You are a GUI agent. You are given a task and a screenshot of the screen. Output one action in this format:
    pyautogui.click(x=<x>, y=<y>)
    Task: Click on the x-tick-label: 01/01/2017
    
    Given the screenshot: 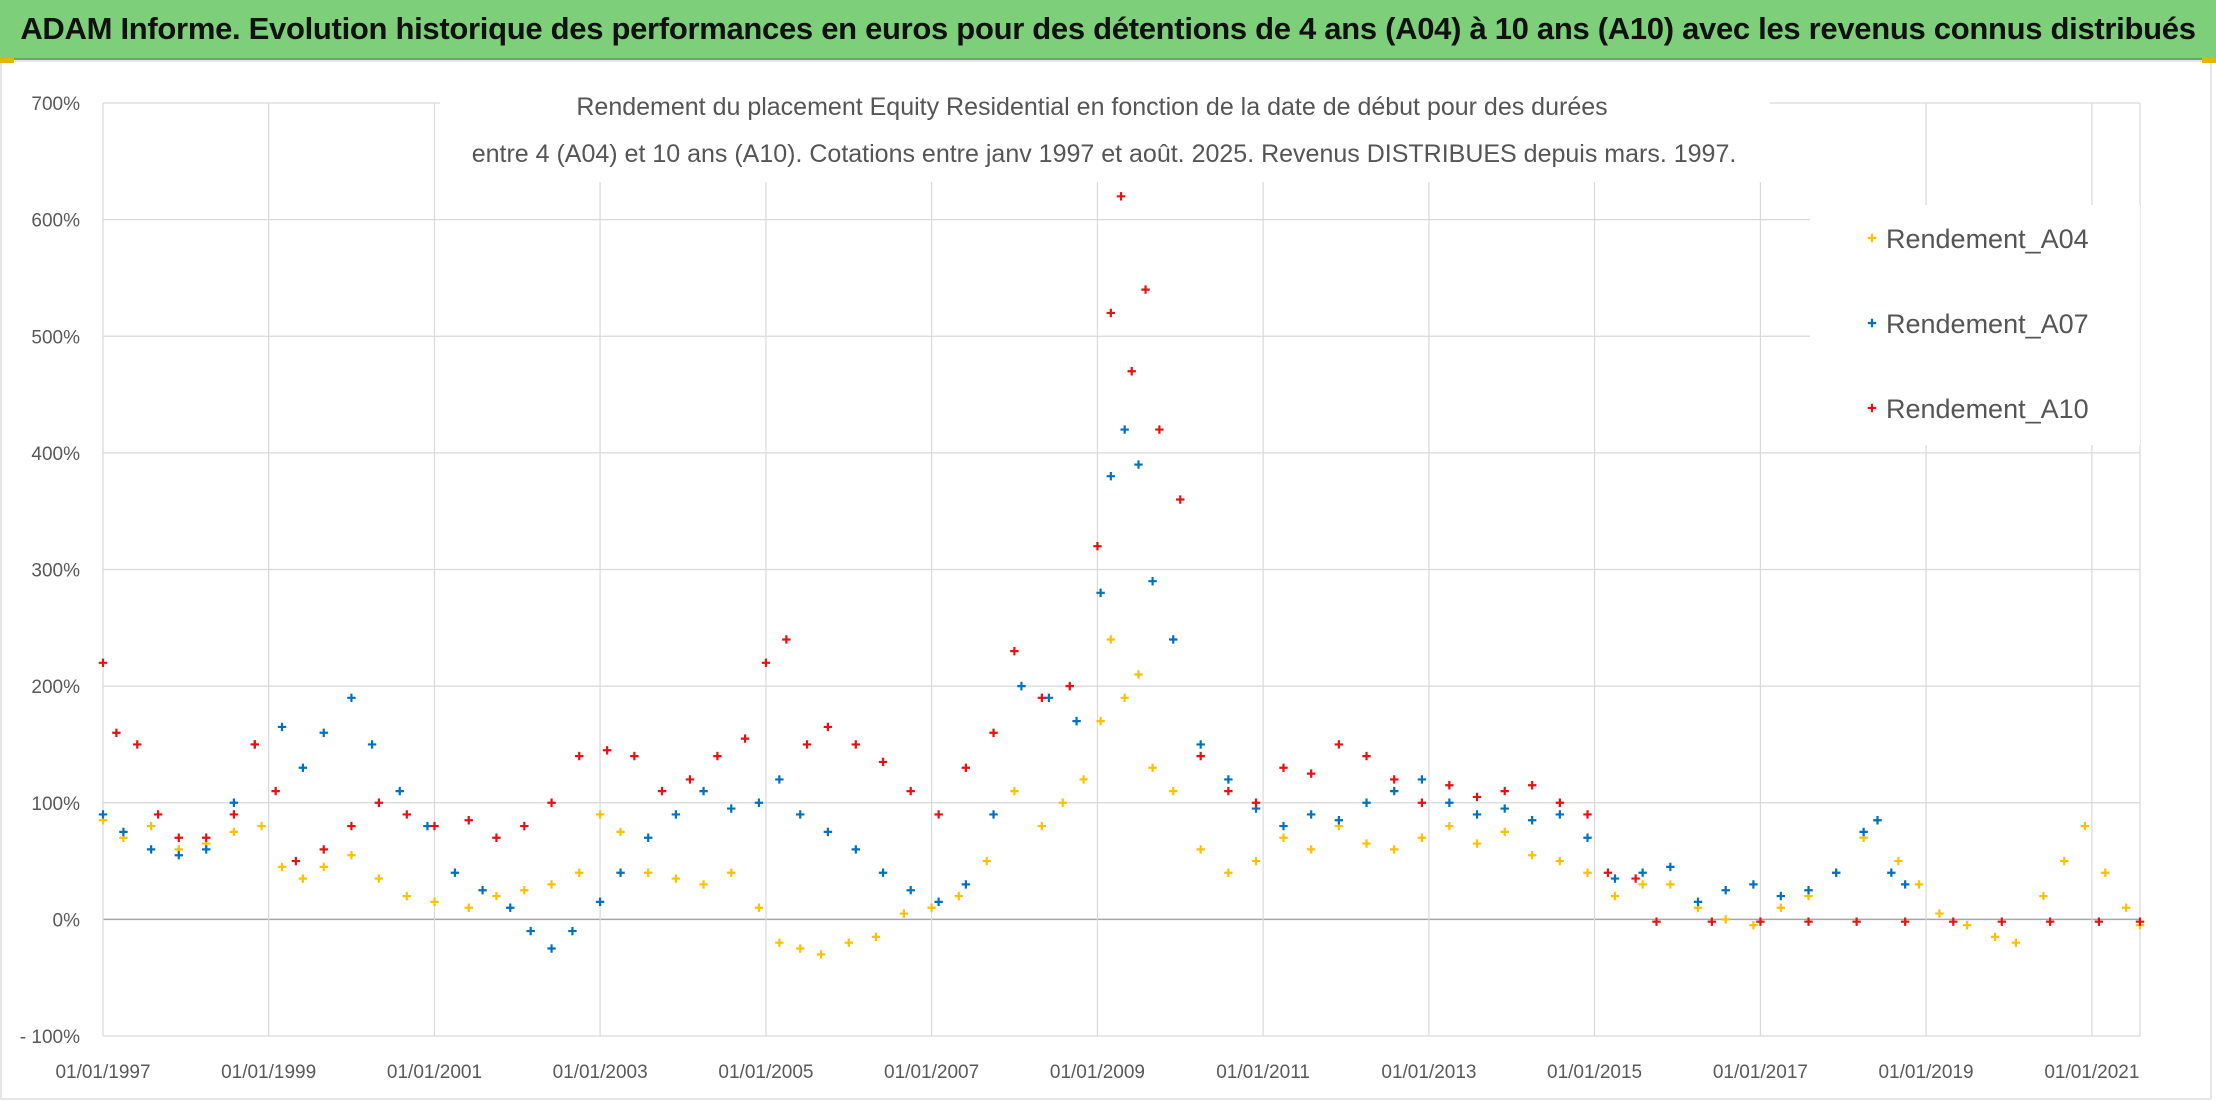 What is the action you would take?
    pyautogui.click(x=1760, y=1072)
    